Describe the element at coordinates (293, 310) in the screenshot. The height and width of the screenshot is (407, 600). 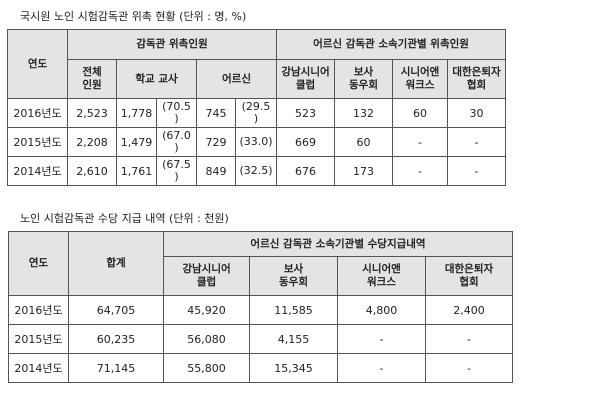
I see `cell-org2: 11,585` at that location.